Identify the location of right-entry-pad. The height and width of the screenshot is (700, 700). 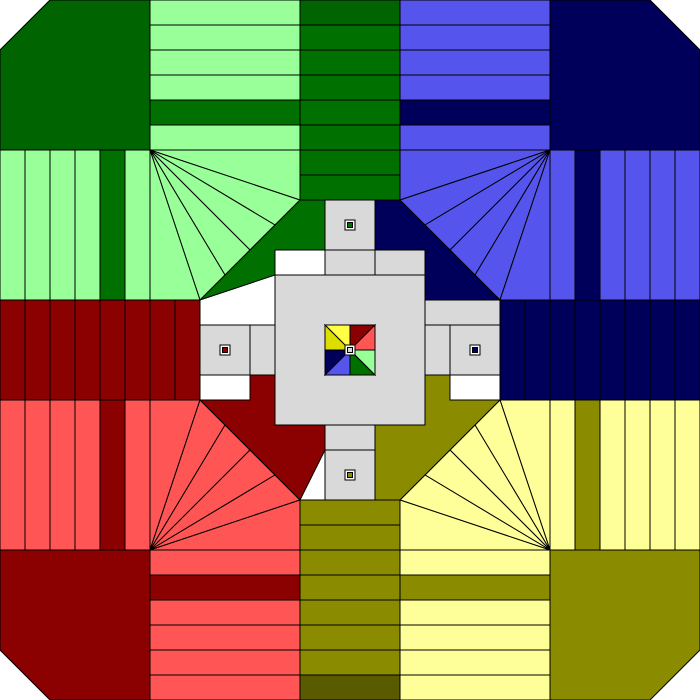
(475, 350).